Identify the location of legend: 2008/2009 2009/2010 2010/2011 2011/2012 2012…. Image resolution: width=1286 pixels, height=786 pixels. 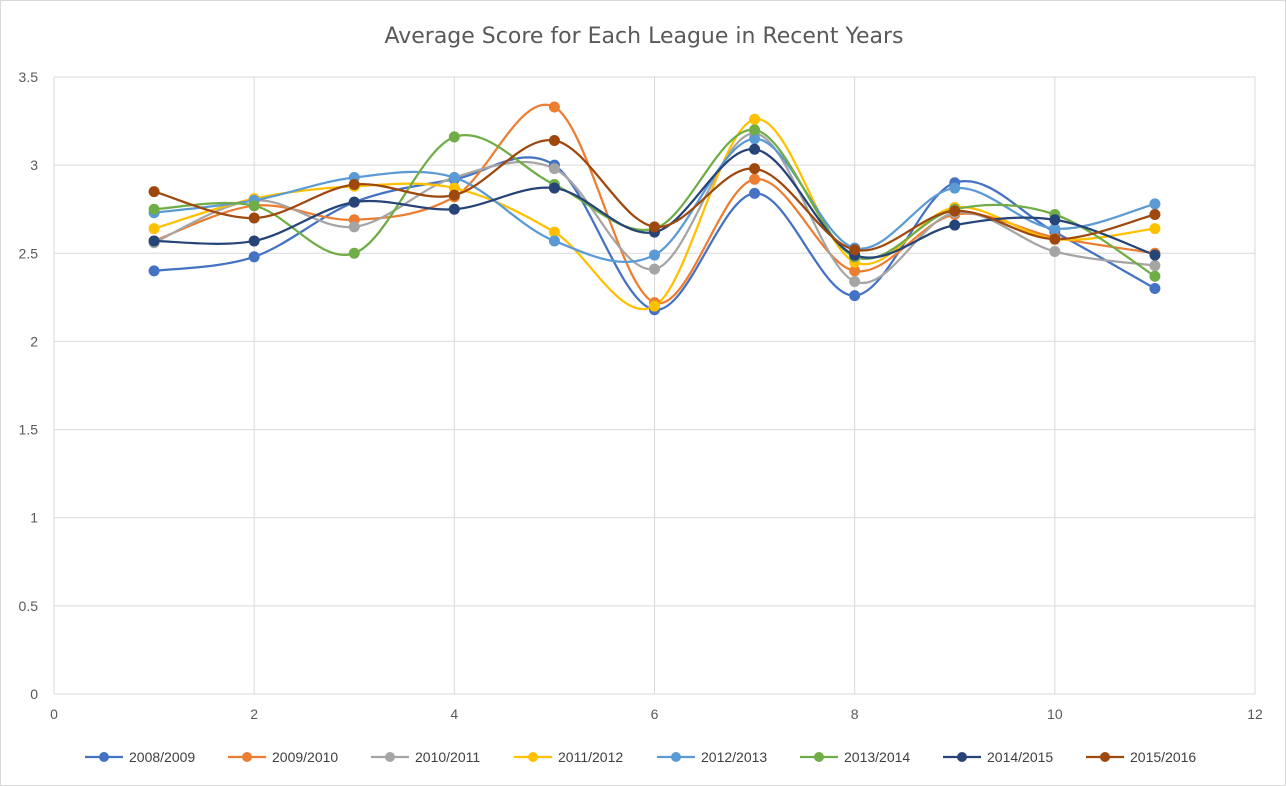
(640, 757).